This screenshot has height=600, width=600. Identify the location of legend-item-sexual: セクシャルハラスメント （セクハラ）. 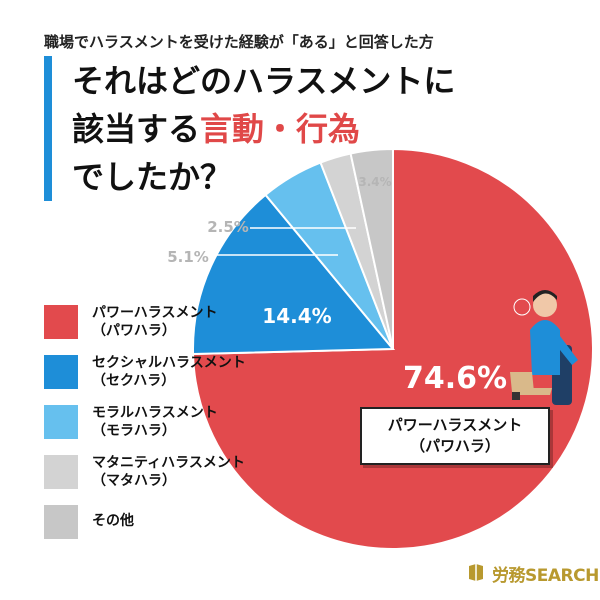
(159, 372).